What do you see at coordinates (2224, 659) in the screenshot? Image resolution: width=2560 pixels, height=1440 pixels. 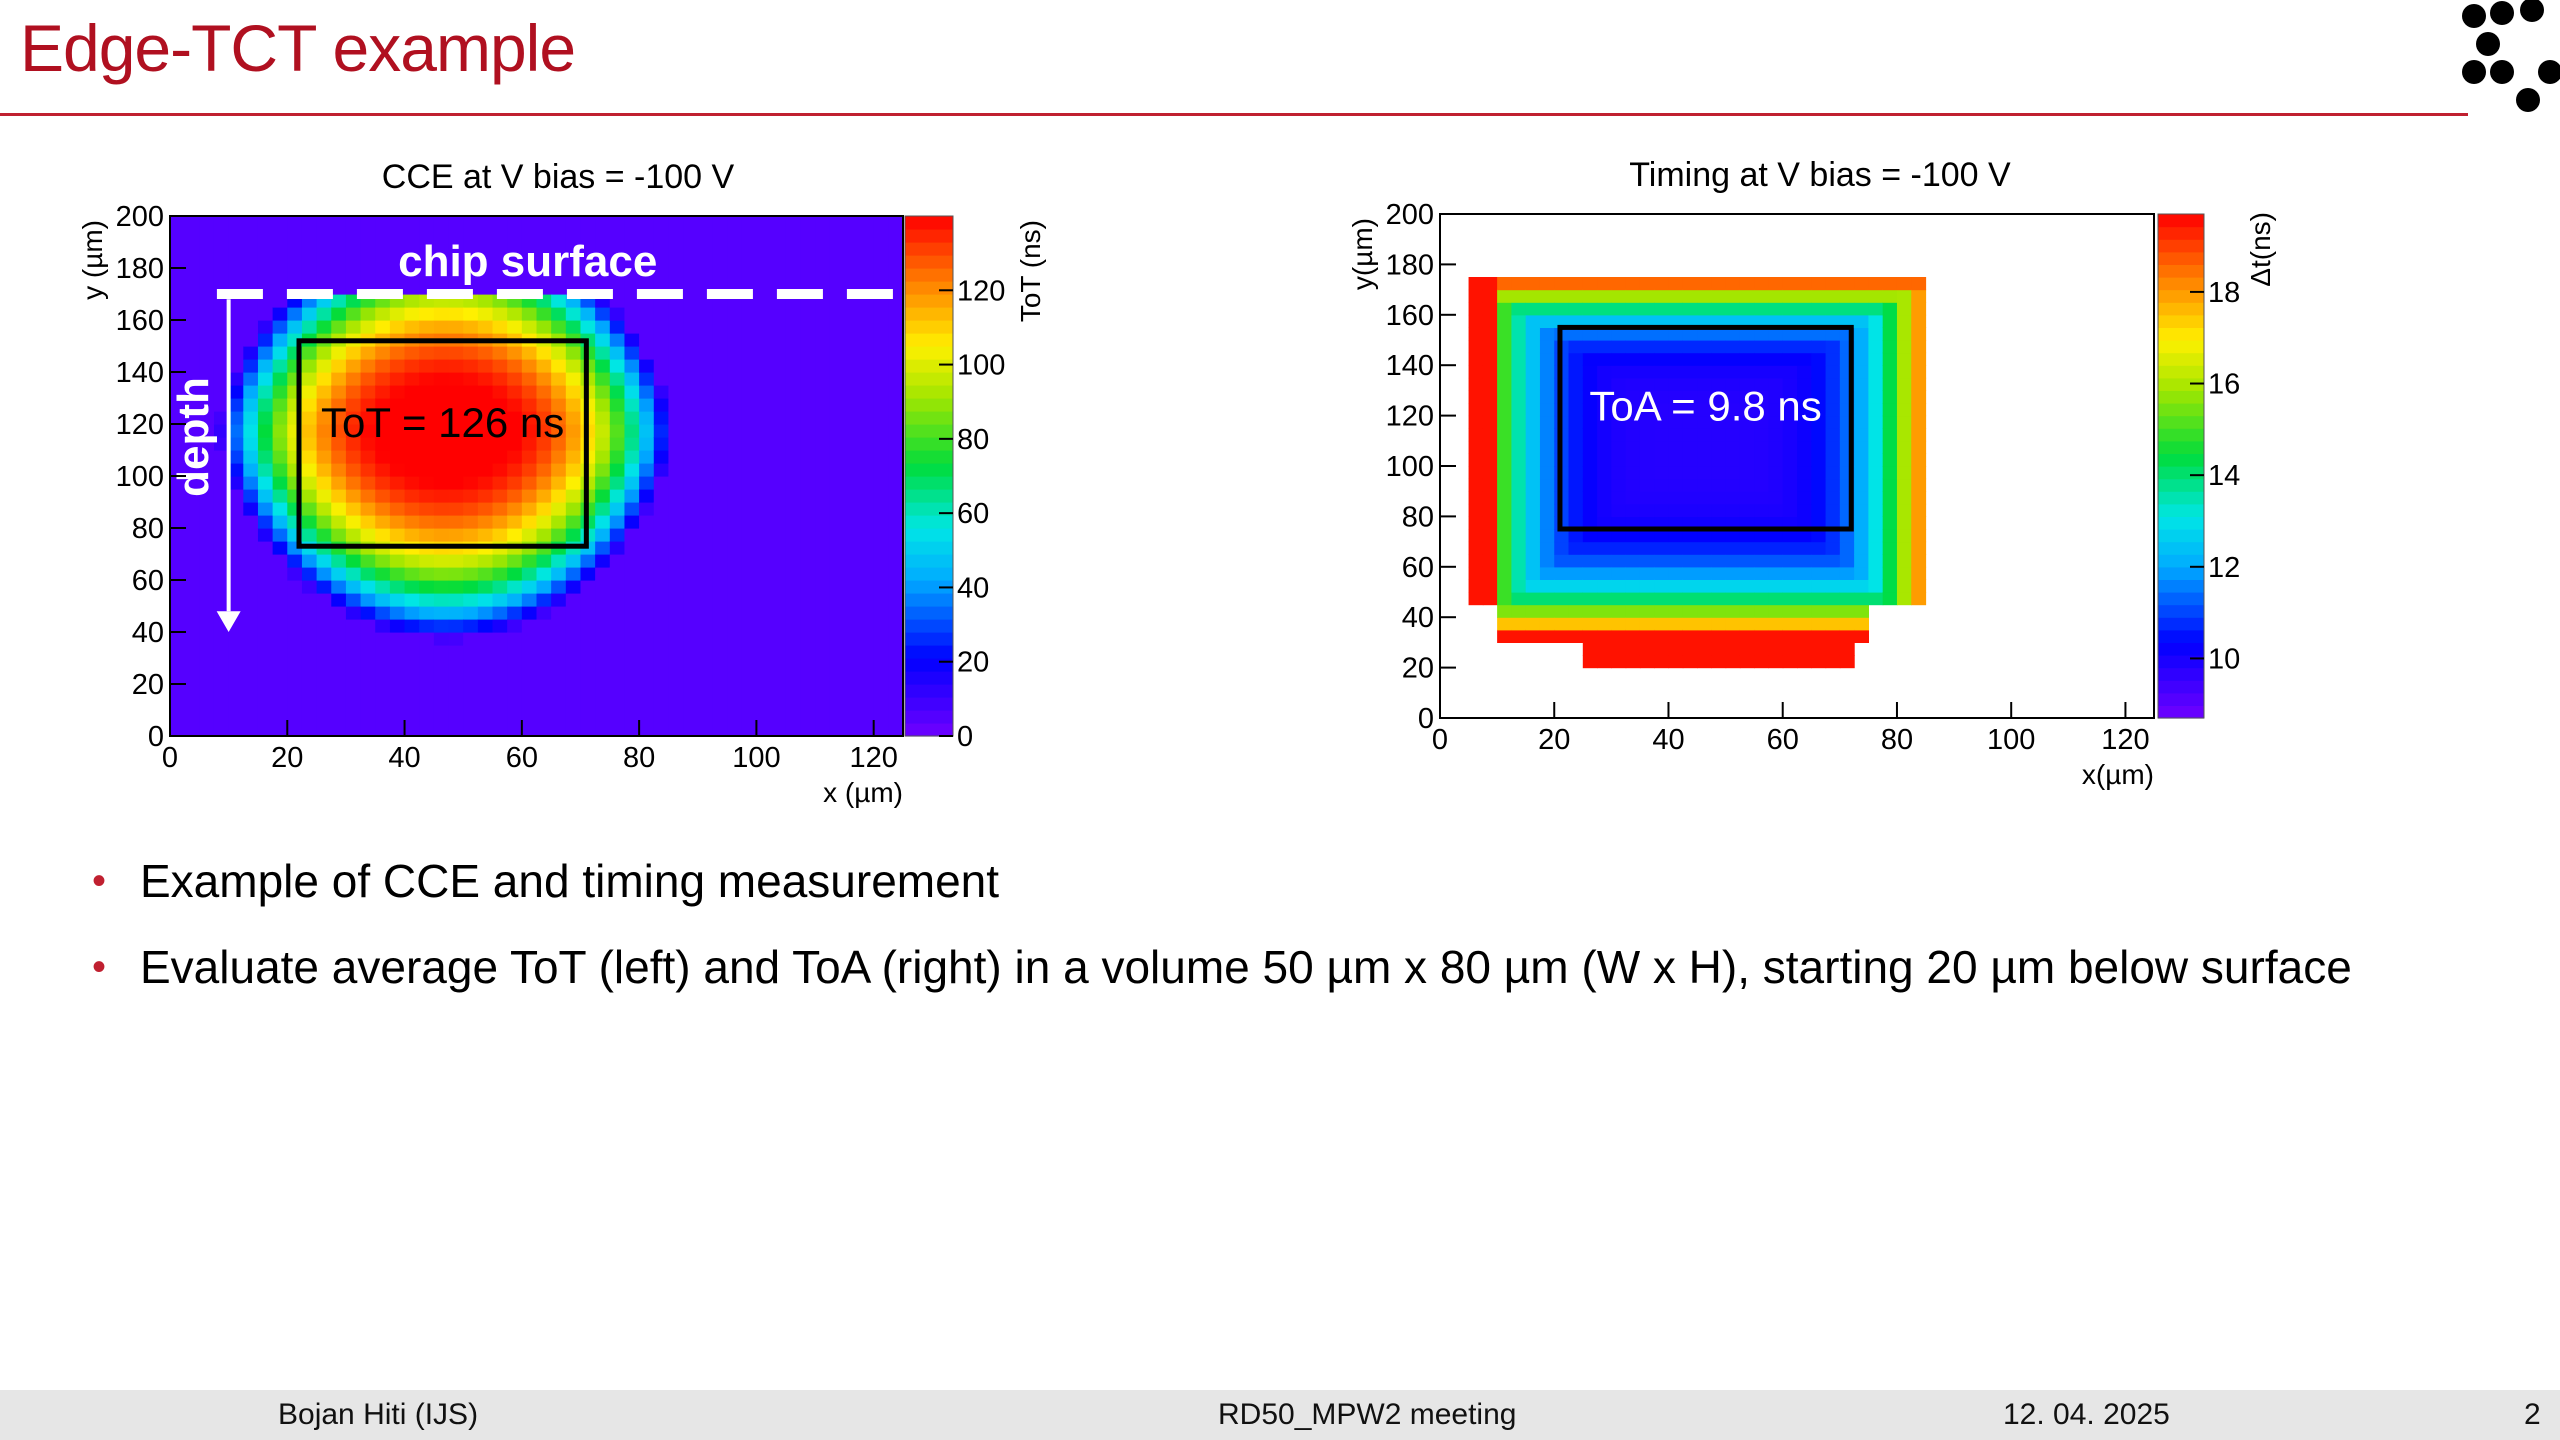 I see `colorbar-tick-label: 10` at bounding box center [2224, 659].